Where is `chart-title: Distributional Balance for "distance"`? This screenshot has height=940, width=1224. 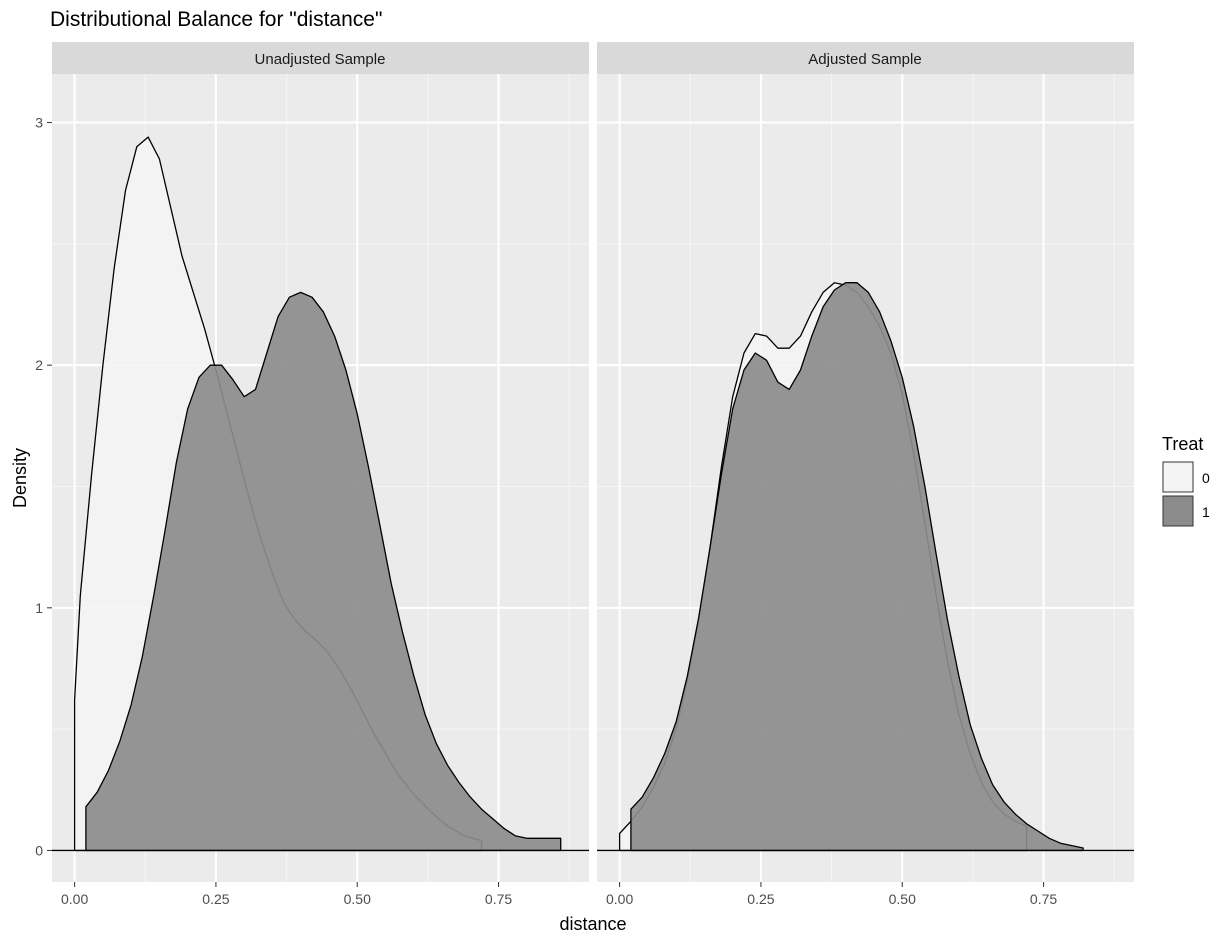
chart-title: Distributional Balance for "distance" is located at coordinates (216, 19).